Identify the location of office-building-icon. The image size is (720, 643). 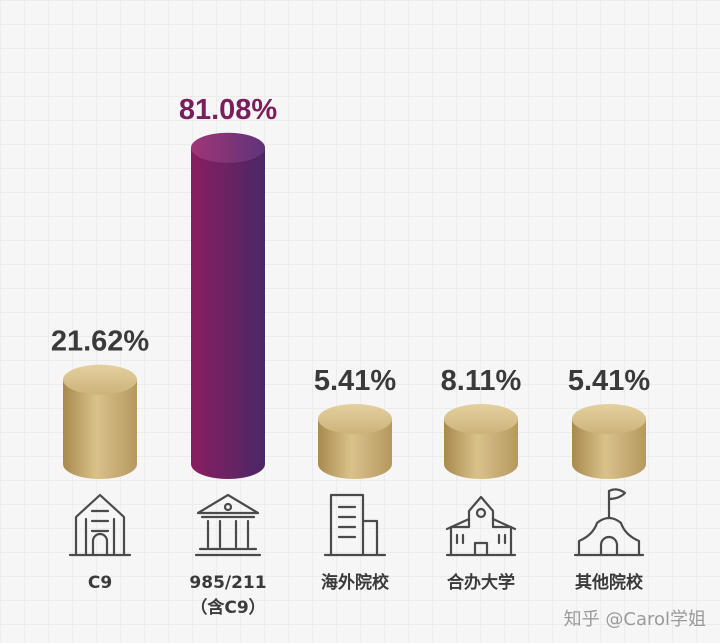
(100, 525).